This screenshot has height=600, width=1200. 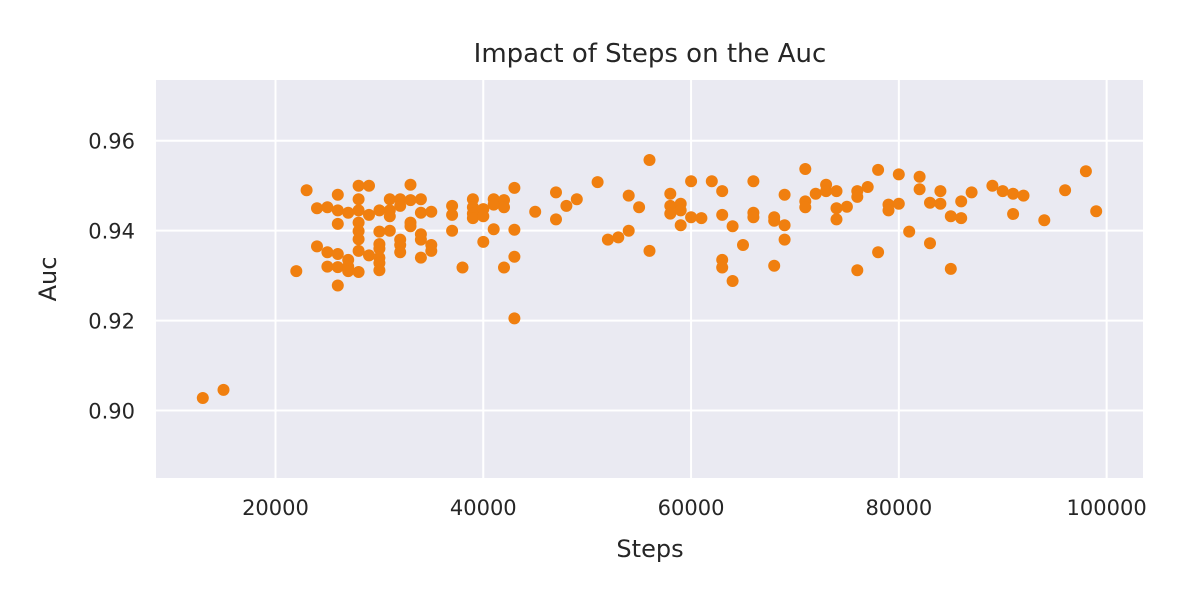 I want to click on y-tick-label: 0.92, so click(x=111, y=322).